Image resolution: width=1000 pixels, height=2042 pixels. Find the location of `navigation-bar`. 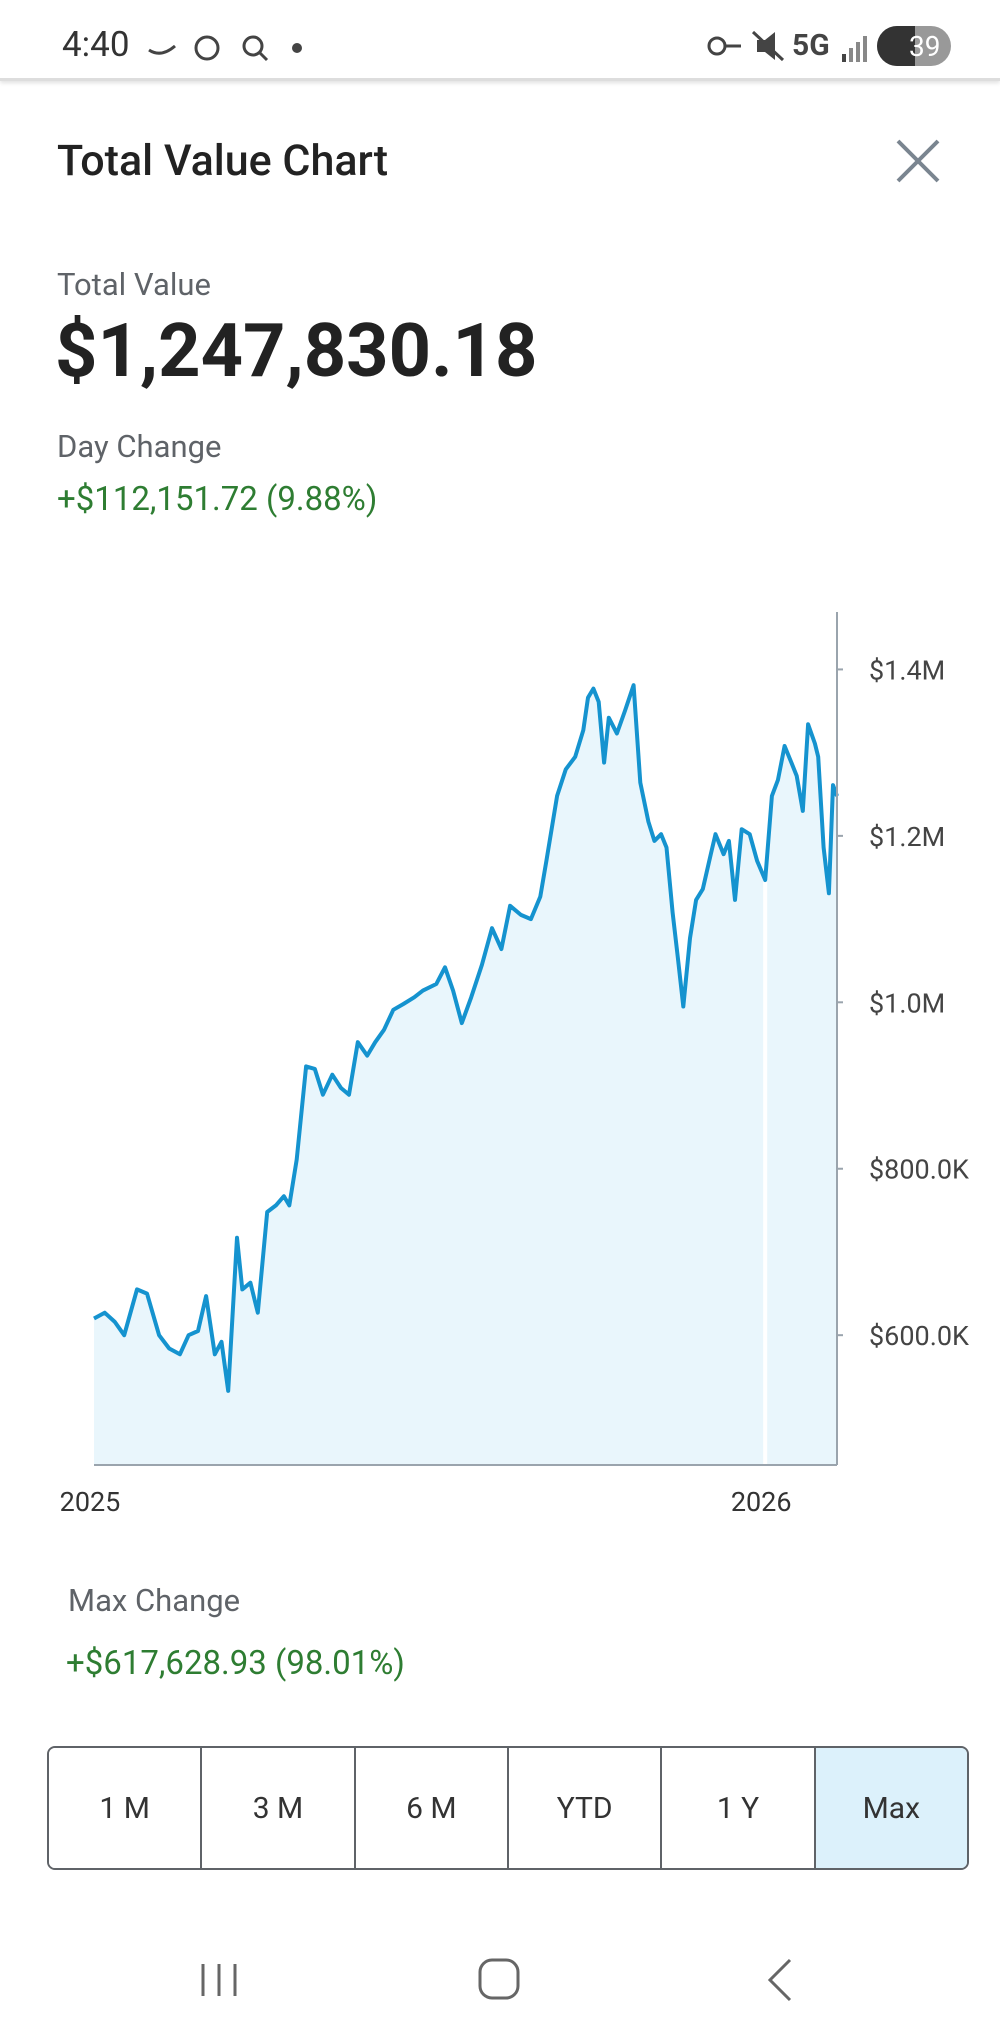

navigation-bar is located at coordinates (496, 1980).